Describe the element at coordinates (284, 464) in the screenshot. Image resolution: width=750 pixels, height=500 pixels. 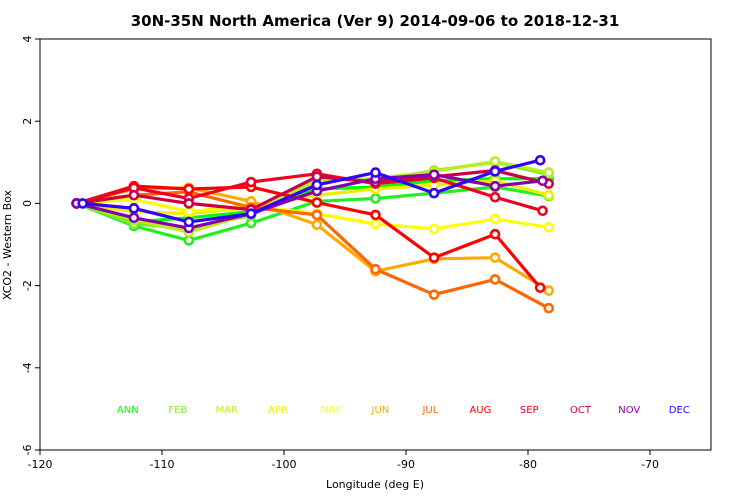
I see `x-tick-label: -100` at that location.